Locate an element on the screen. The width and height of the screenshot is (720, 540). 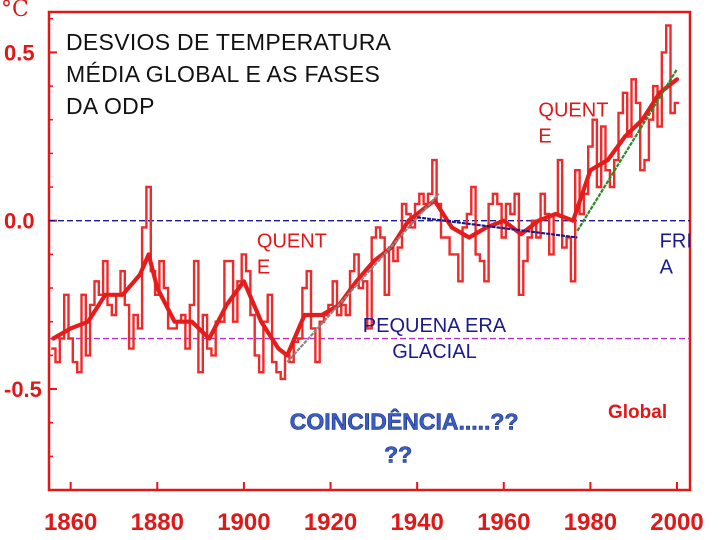
label-fria-line: FRI is located at coordinates (676, 242).